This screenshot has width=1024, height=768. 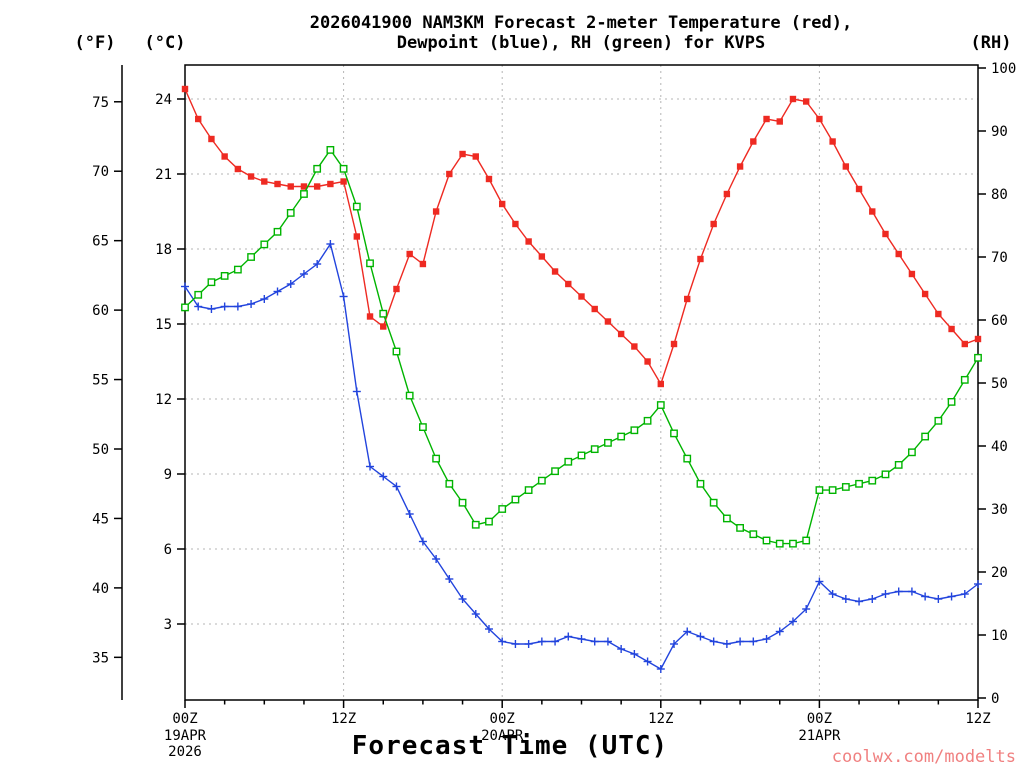 I want to click on date-label: 19APR, so click(x=185, y=736).